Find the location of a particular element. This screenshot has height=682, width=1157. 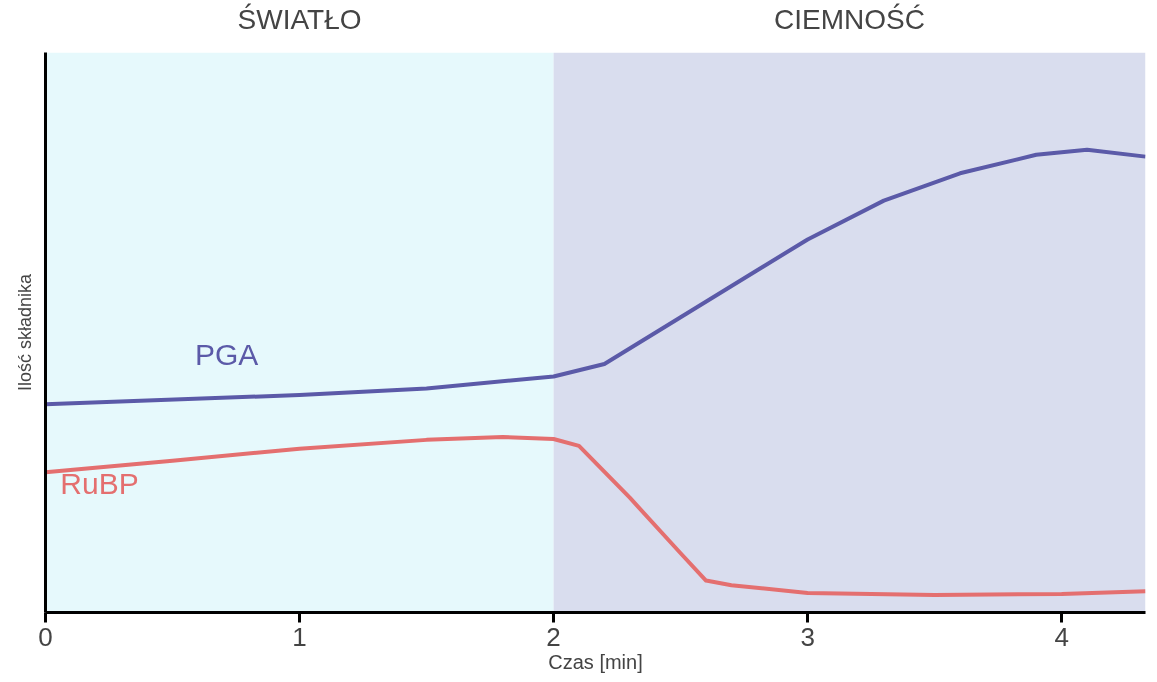

band-label: CIEMNOŚĆ is located at coordinates (849, 18).